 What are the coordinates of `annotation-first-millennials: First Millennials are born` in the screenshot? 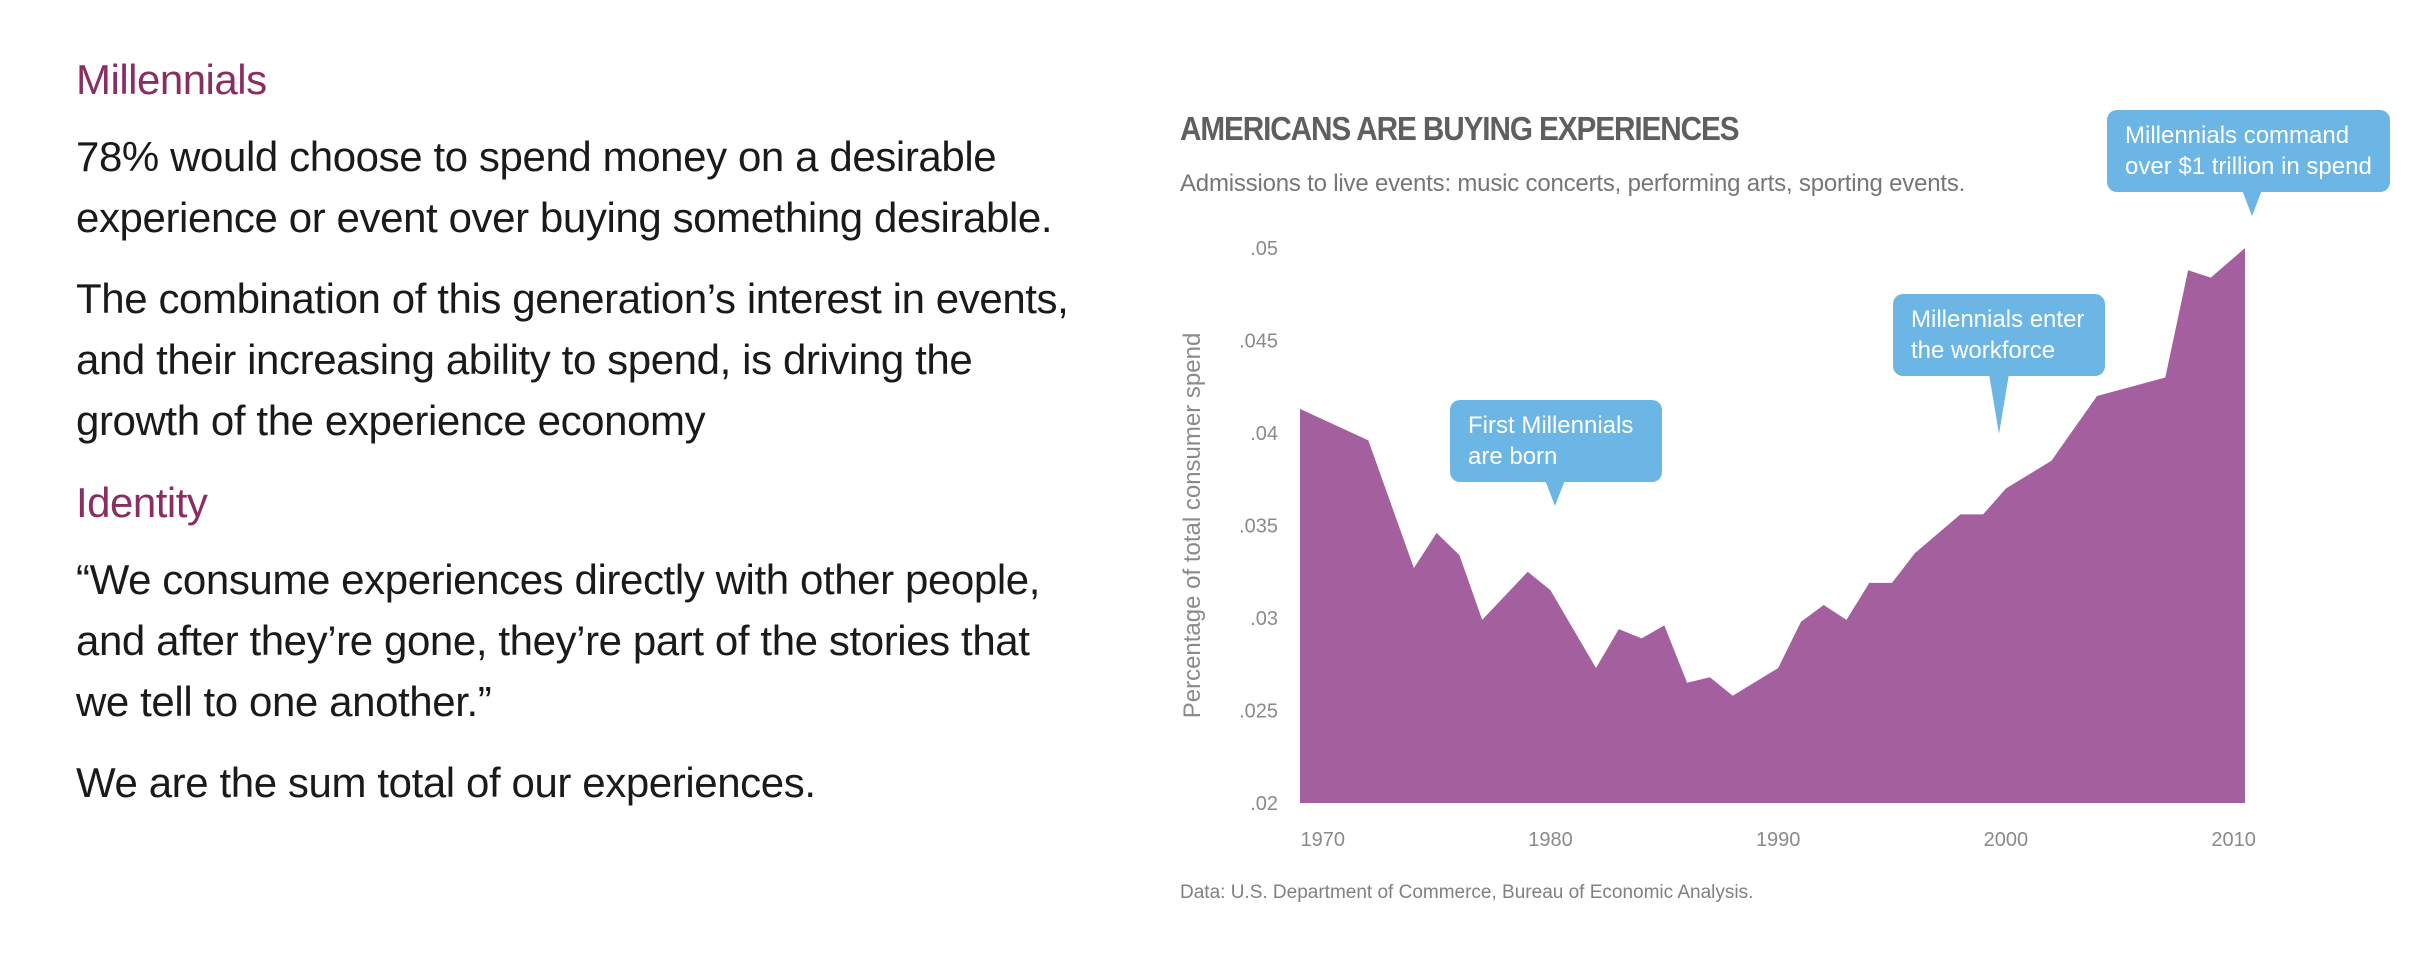 It's located at (1556, 441).